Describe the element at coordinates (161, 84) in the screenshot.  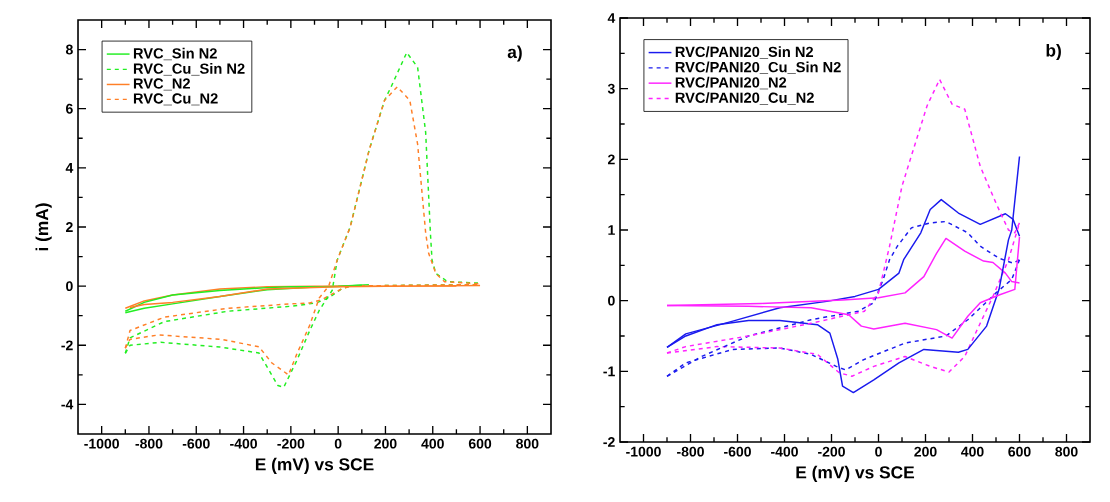
I see `legend-label: RVC_N2` at that location.